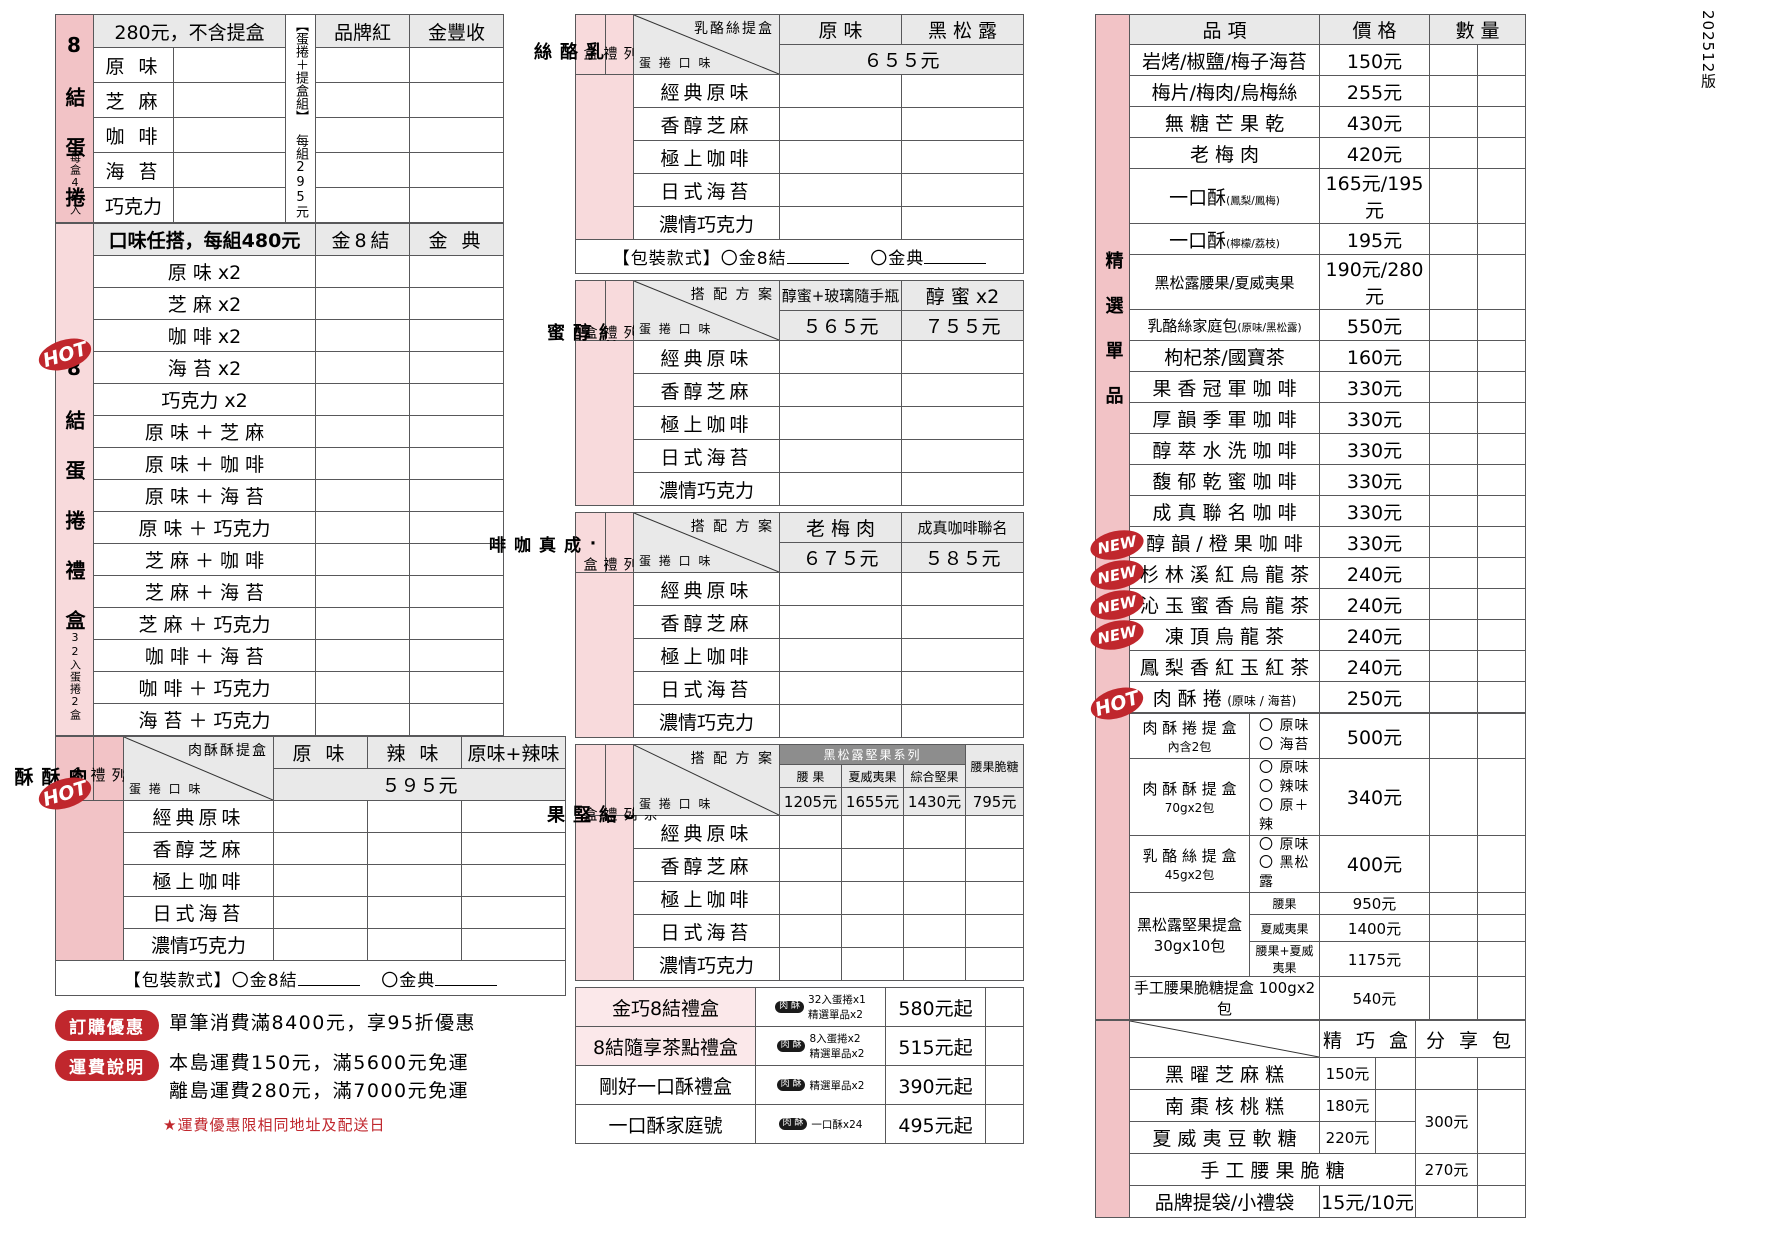 The image size is (1766, 1252). What do you see at coordinates (753, 259) in the screenshot?
I see `package-opt-gold8: 〇金8結` at bounding box center [753, 259].